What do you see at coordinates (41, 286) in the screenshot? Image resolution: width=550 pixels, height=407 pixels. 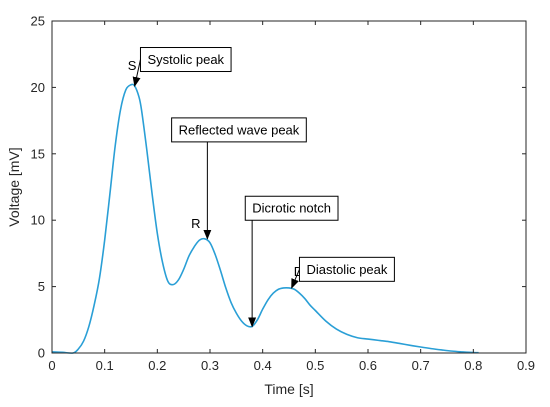 I see `y-tick-label: 5` at bounding box center [41, 286].